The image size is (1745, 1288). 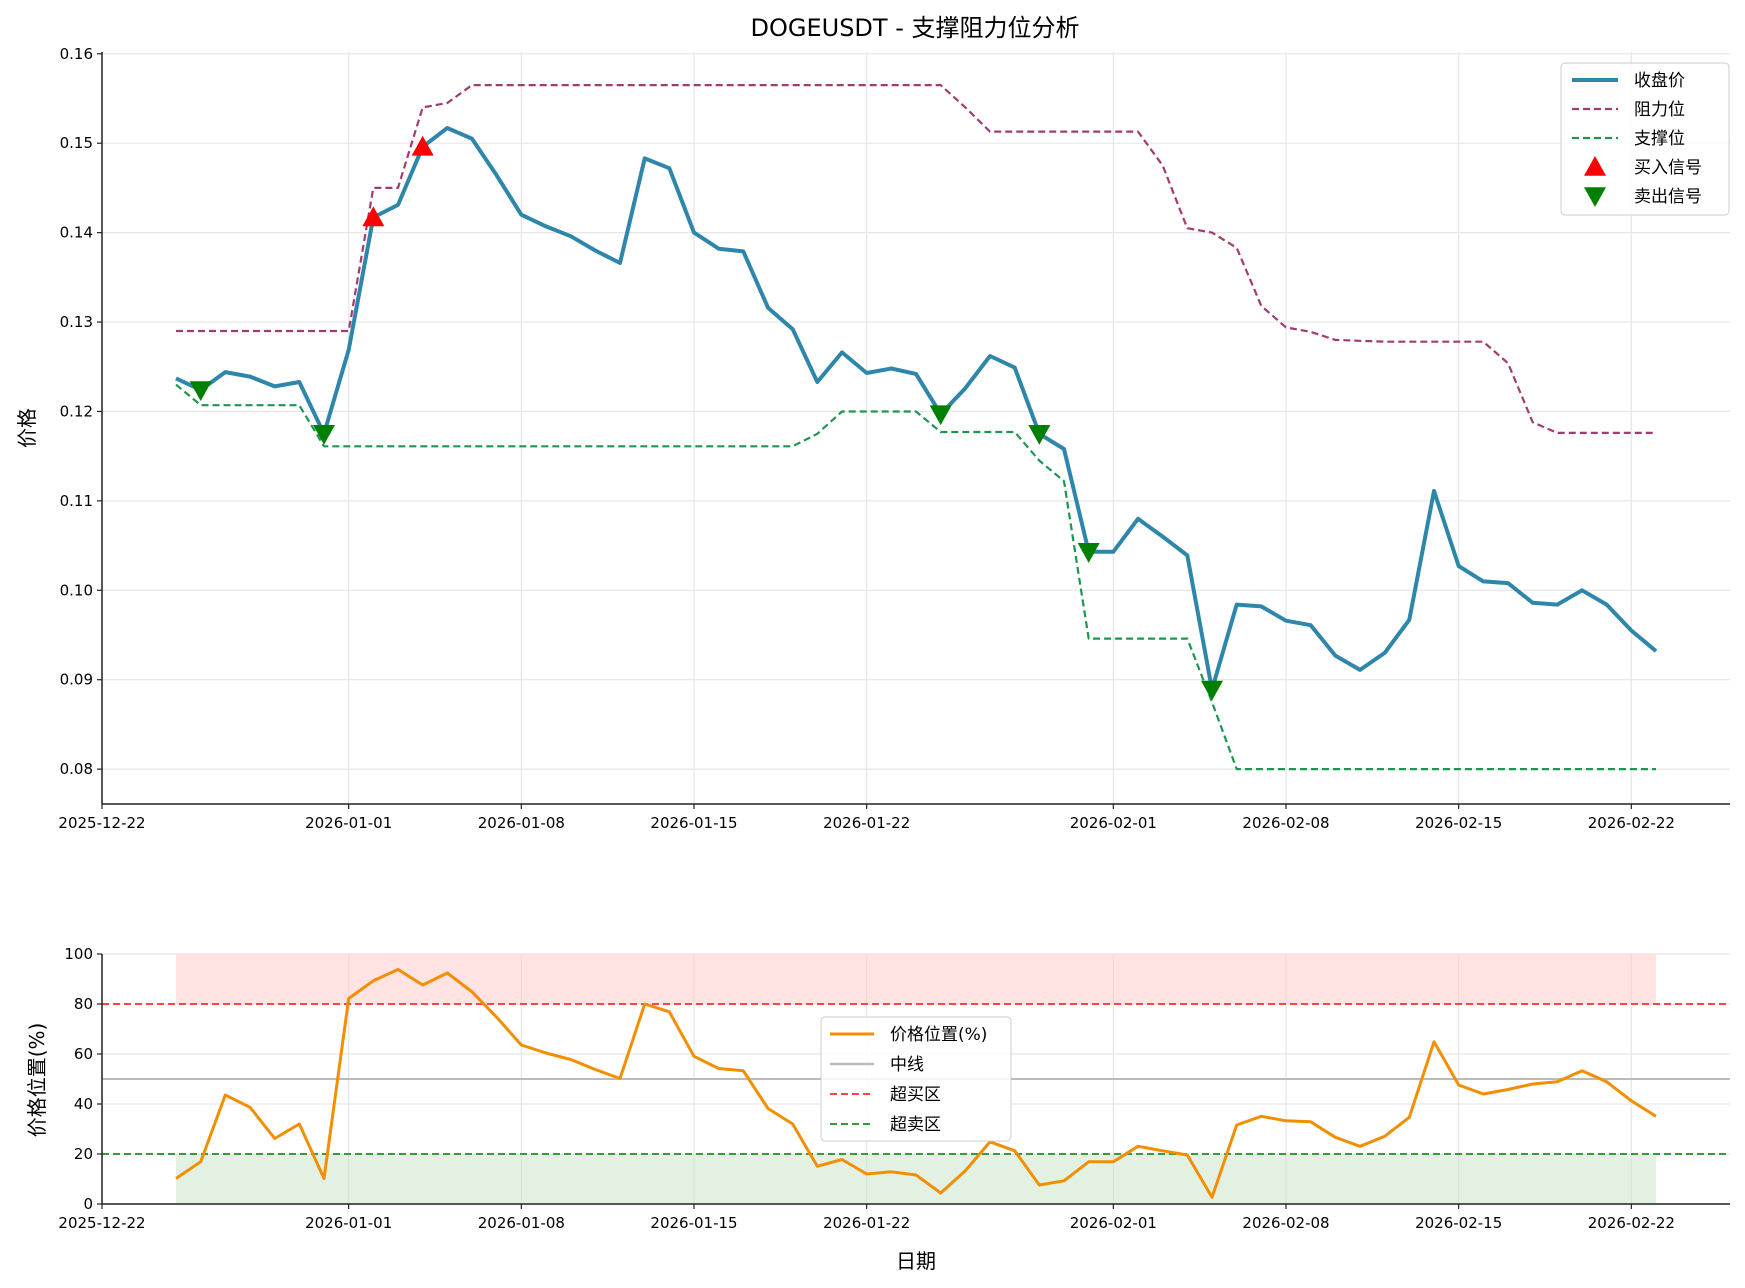 I want to click on legend-close-price-label: 收盘价, so click(x=1659, y=81).